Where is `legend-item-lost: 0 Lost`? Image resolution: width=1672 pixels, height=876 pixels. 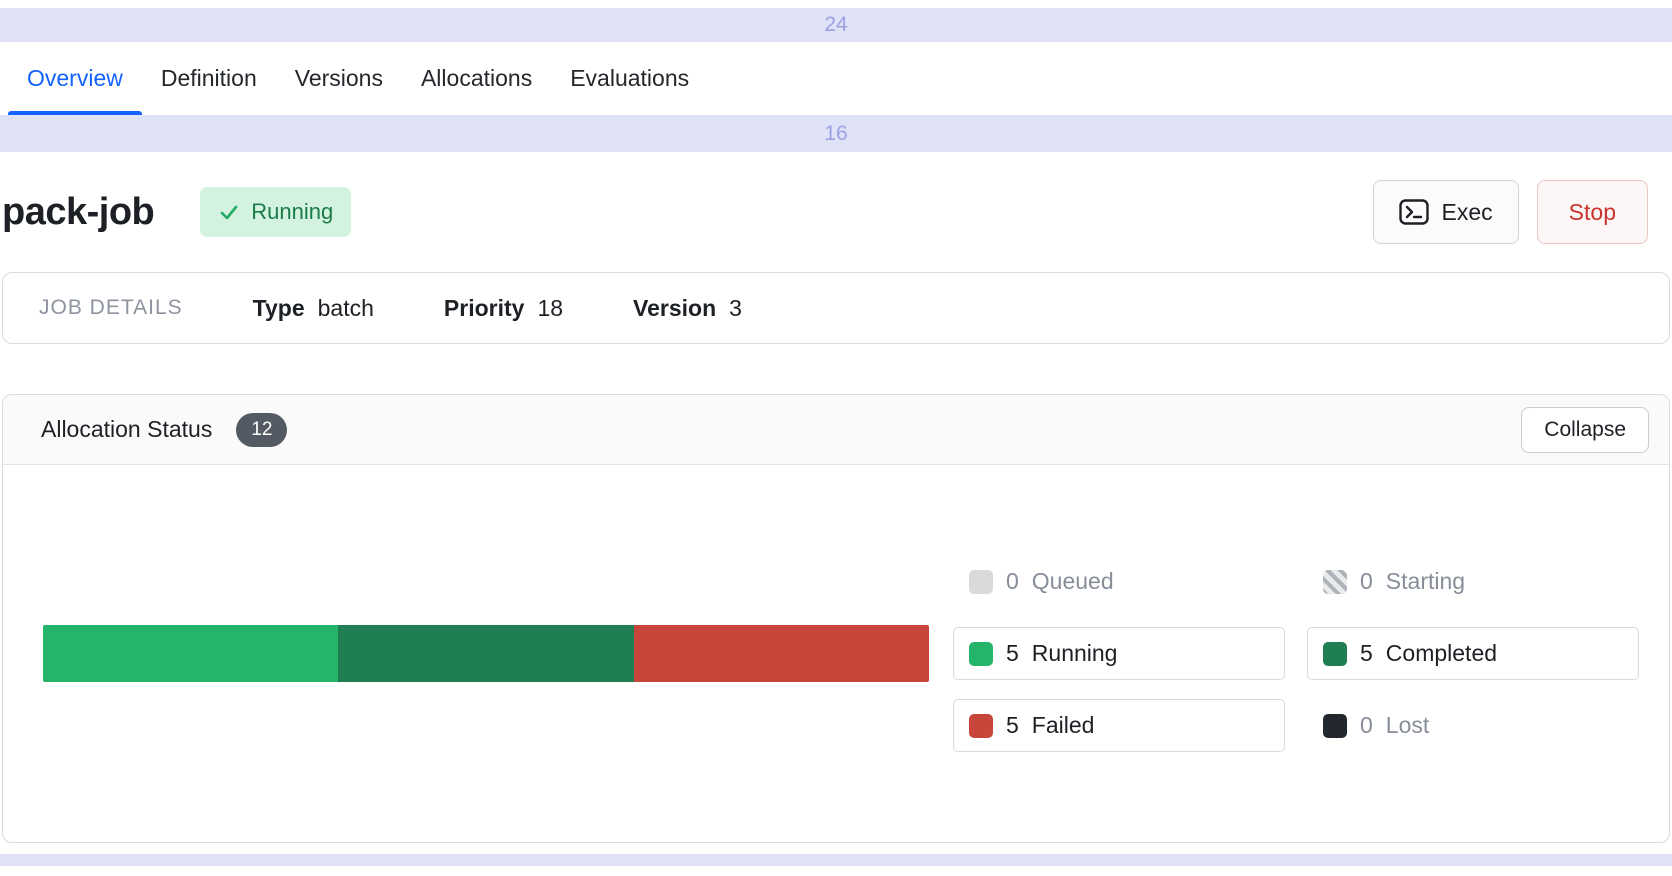 legend-item-lost: 0 Lost is located at coordinates (1473, 725).